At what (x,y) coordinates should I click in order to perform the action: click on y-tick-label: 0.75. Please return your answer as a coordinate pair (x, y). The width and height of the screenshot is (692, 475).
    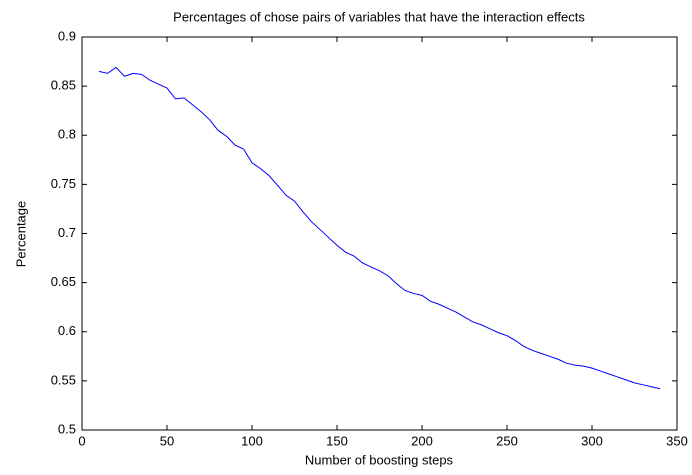
    Looking at the image, I should click on (63, 183).